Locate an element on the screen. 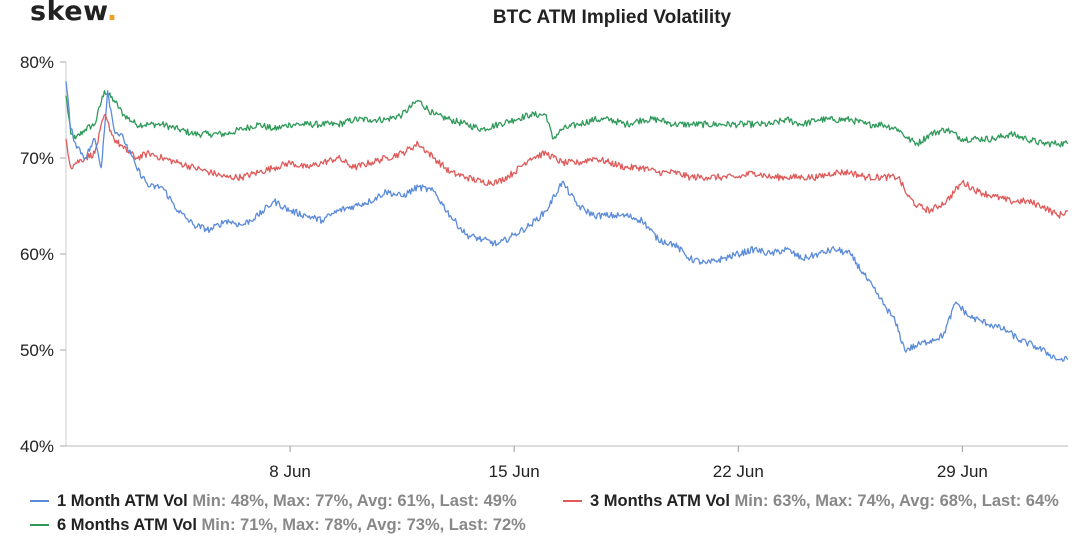 This screenshot has height=543, width=1080. skew-logo: skew. is located at coordinates (74, 13).